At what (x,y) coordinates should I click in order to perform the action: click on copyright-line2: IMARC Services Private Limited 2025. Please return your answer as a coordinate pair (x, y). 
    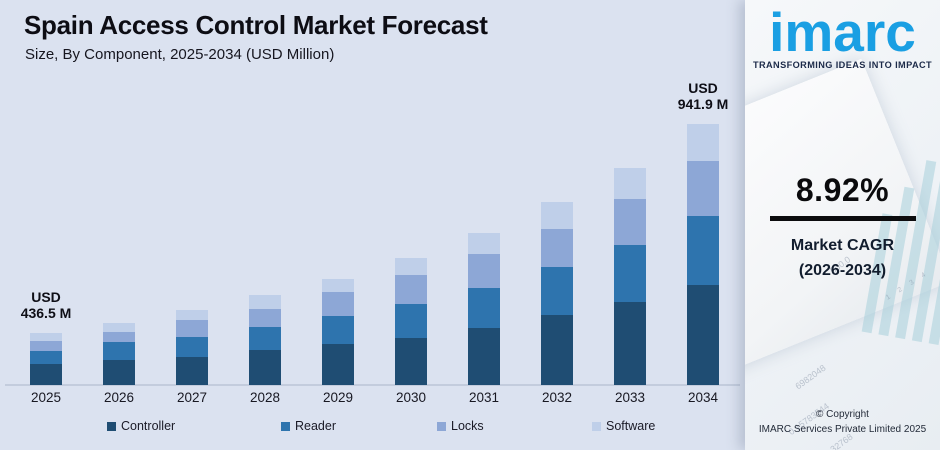
    Looking at the image, I should click on (842, 429).